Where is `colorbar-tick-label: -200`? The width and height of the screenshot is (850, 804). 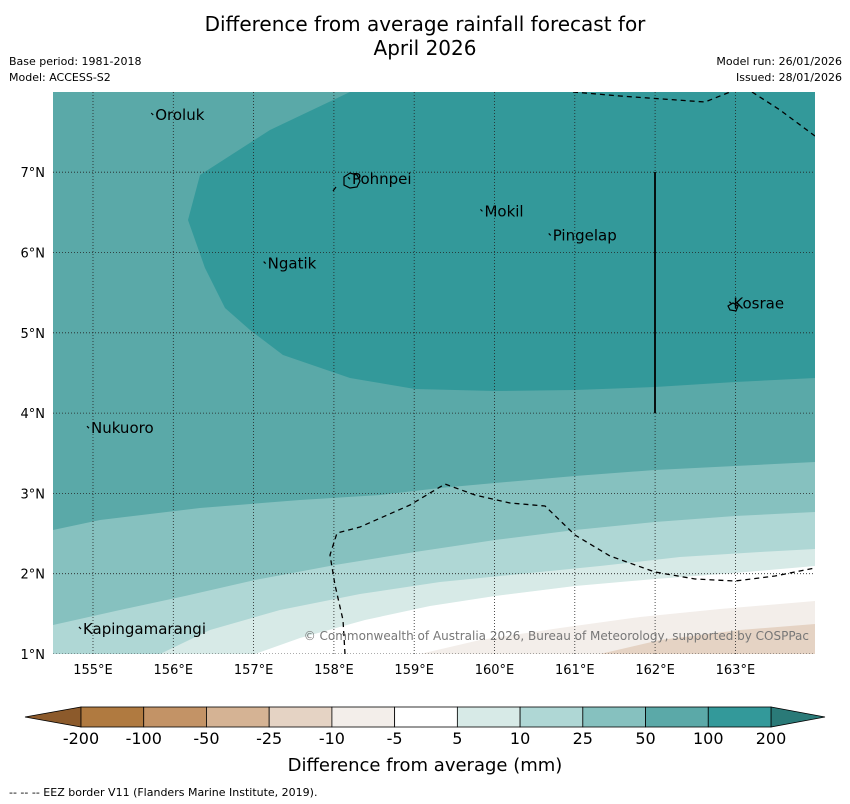
colorbar-tick-label: -200 is located at coordinates (81, 738).